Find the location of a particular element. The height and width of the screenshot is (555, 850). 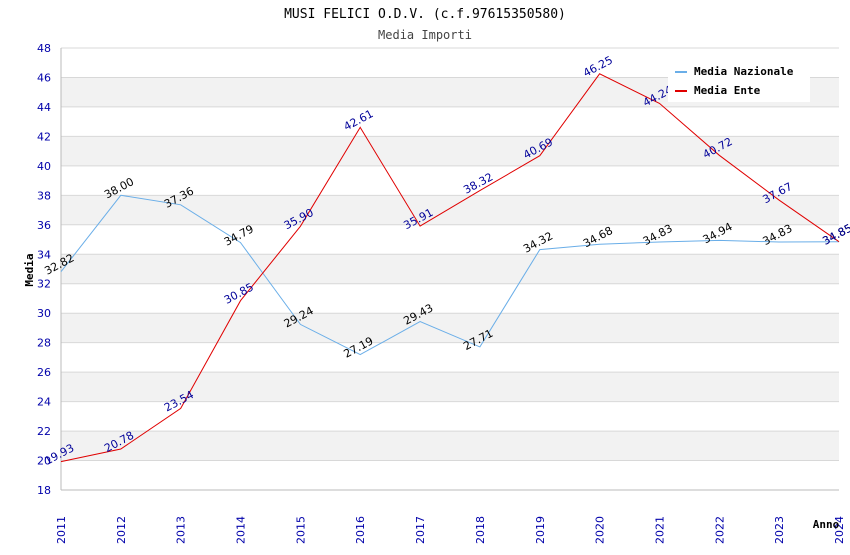

y-tick-label: 26 is located at coordinates (44, 372).